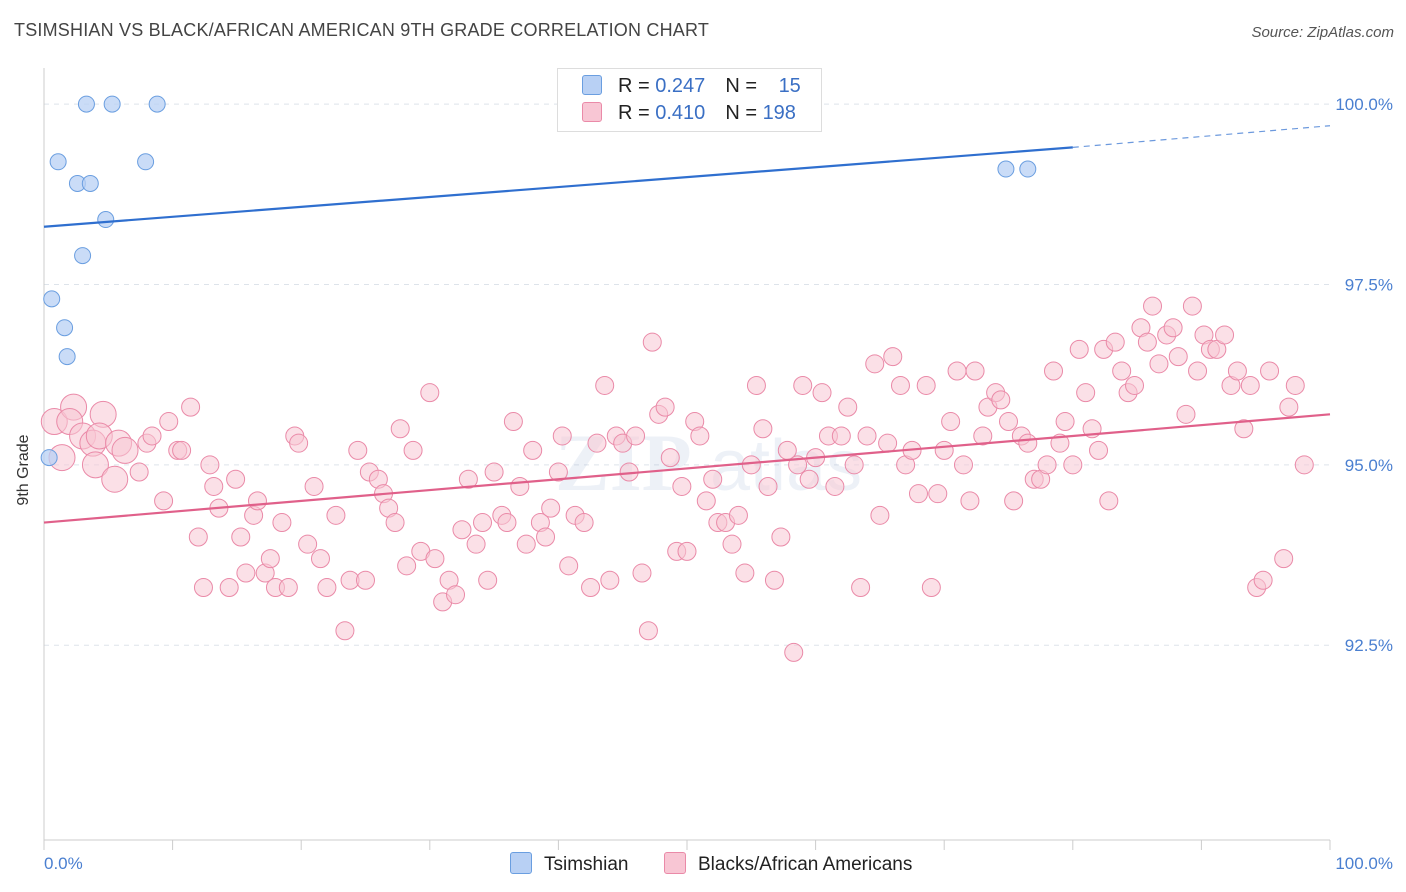 This screenshot has width=1406, height=892. What do you see at coordinates (680, 113) in the screenshot?
I see `r-value: 0.410` at bounding box center [680, 113].